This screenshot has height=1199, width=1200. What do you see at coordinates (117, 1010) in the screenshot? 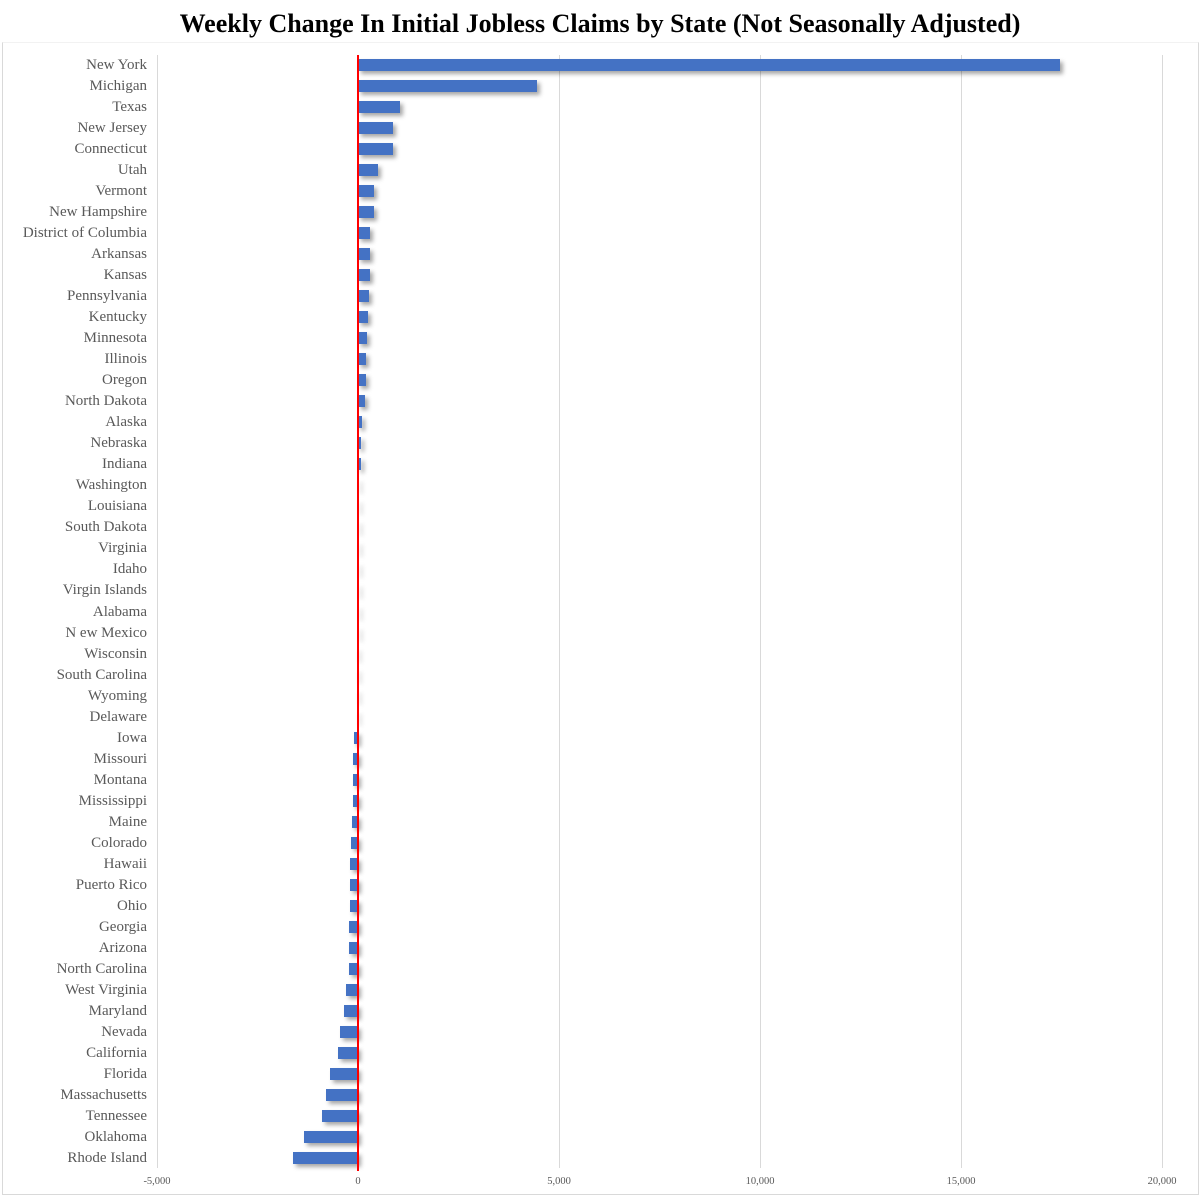
I see `state-label: Maryland` at bounding box center [117, 1010].